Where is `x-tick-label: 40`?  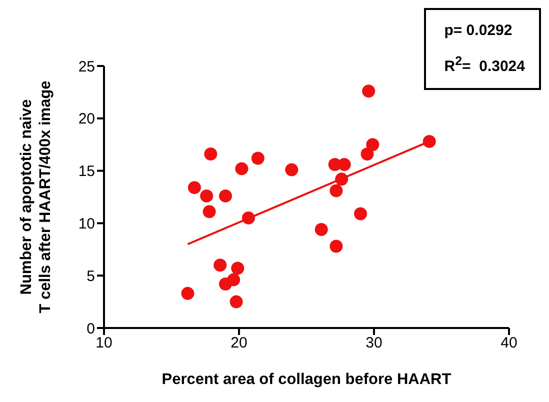
x-tick-label: 40 is located at coordinates (509, 343).